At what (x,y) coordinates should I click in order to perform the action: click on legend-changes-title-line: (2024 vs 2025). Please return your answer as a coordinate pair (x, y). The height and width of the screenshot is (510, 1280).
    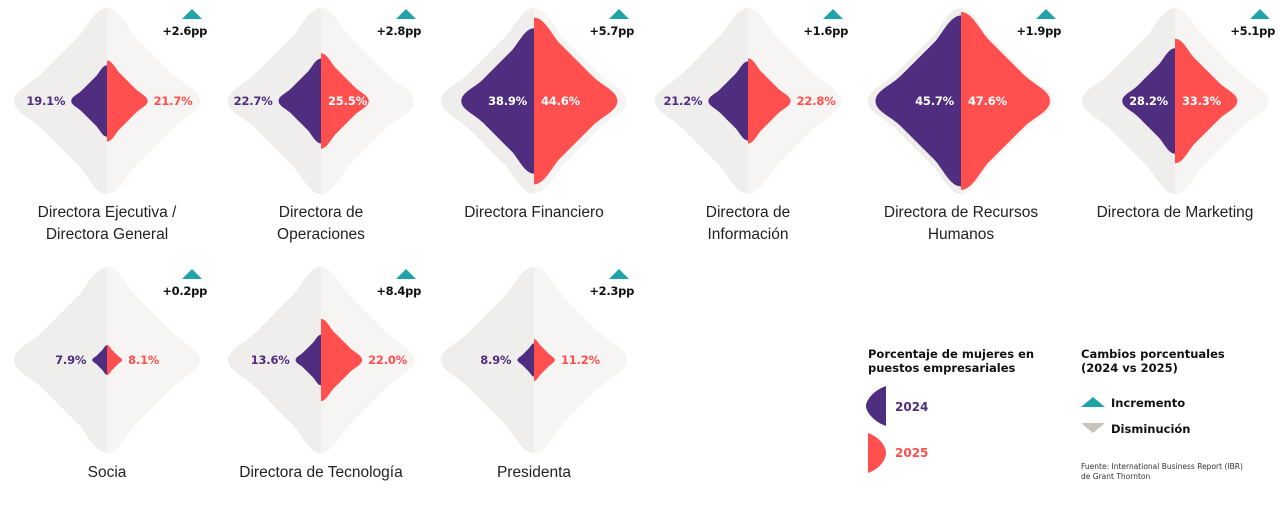
    Looking at the image, I should click on (1129, 368).